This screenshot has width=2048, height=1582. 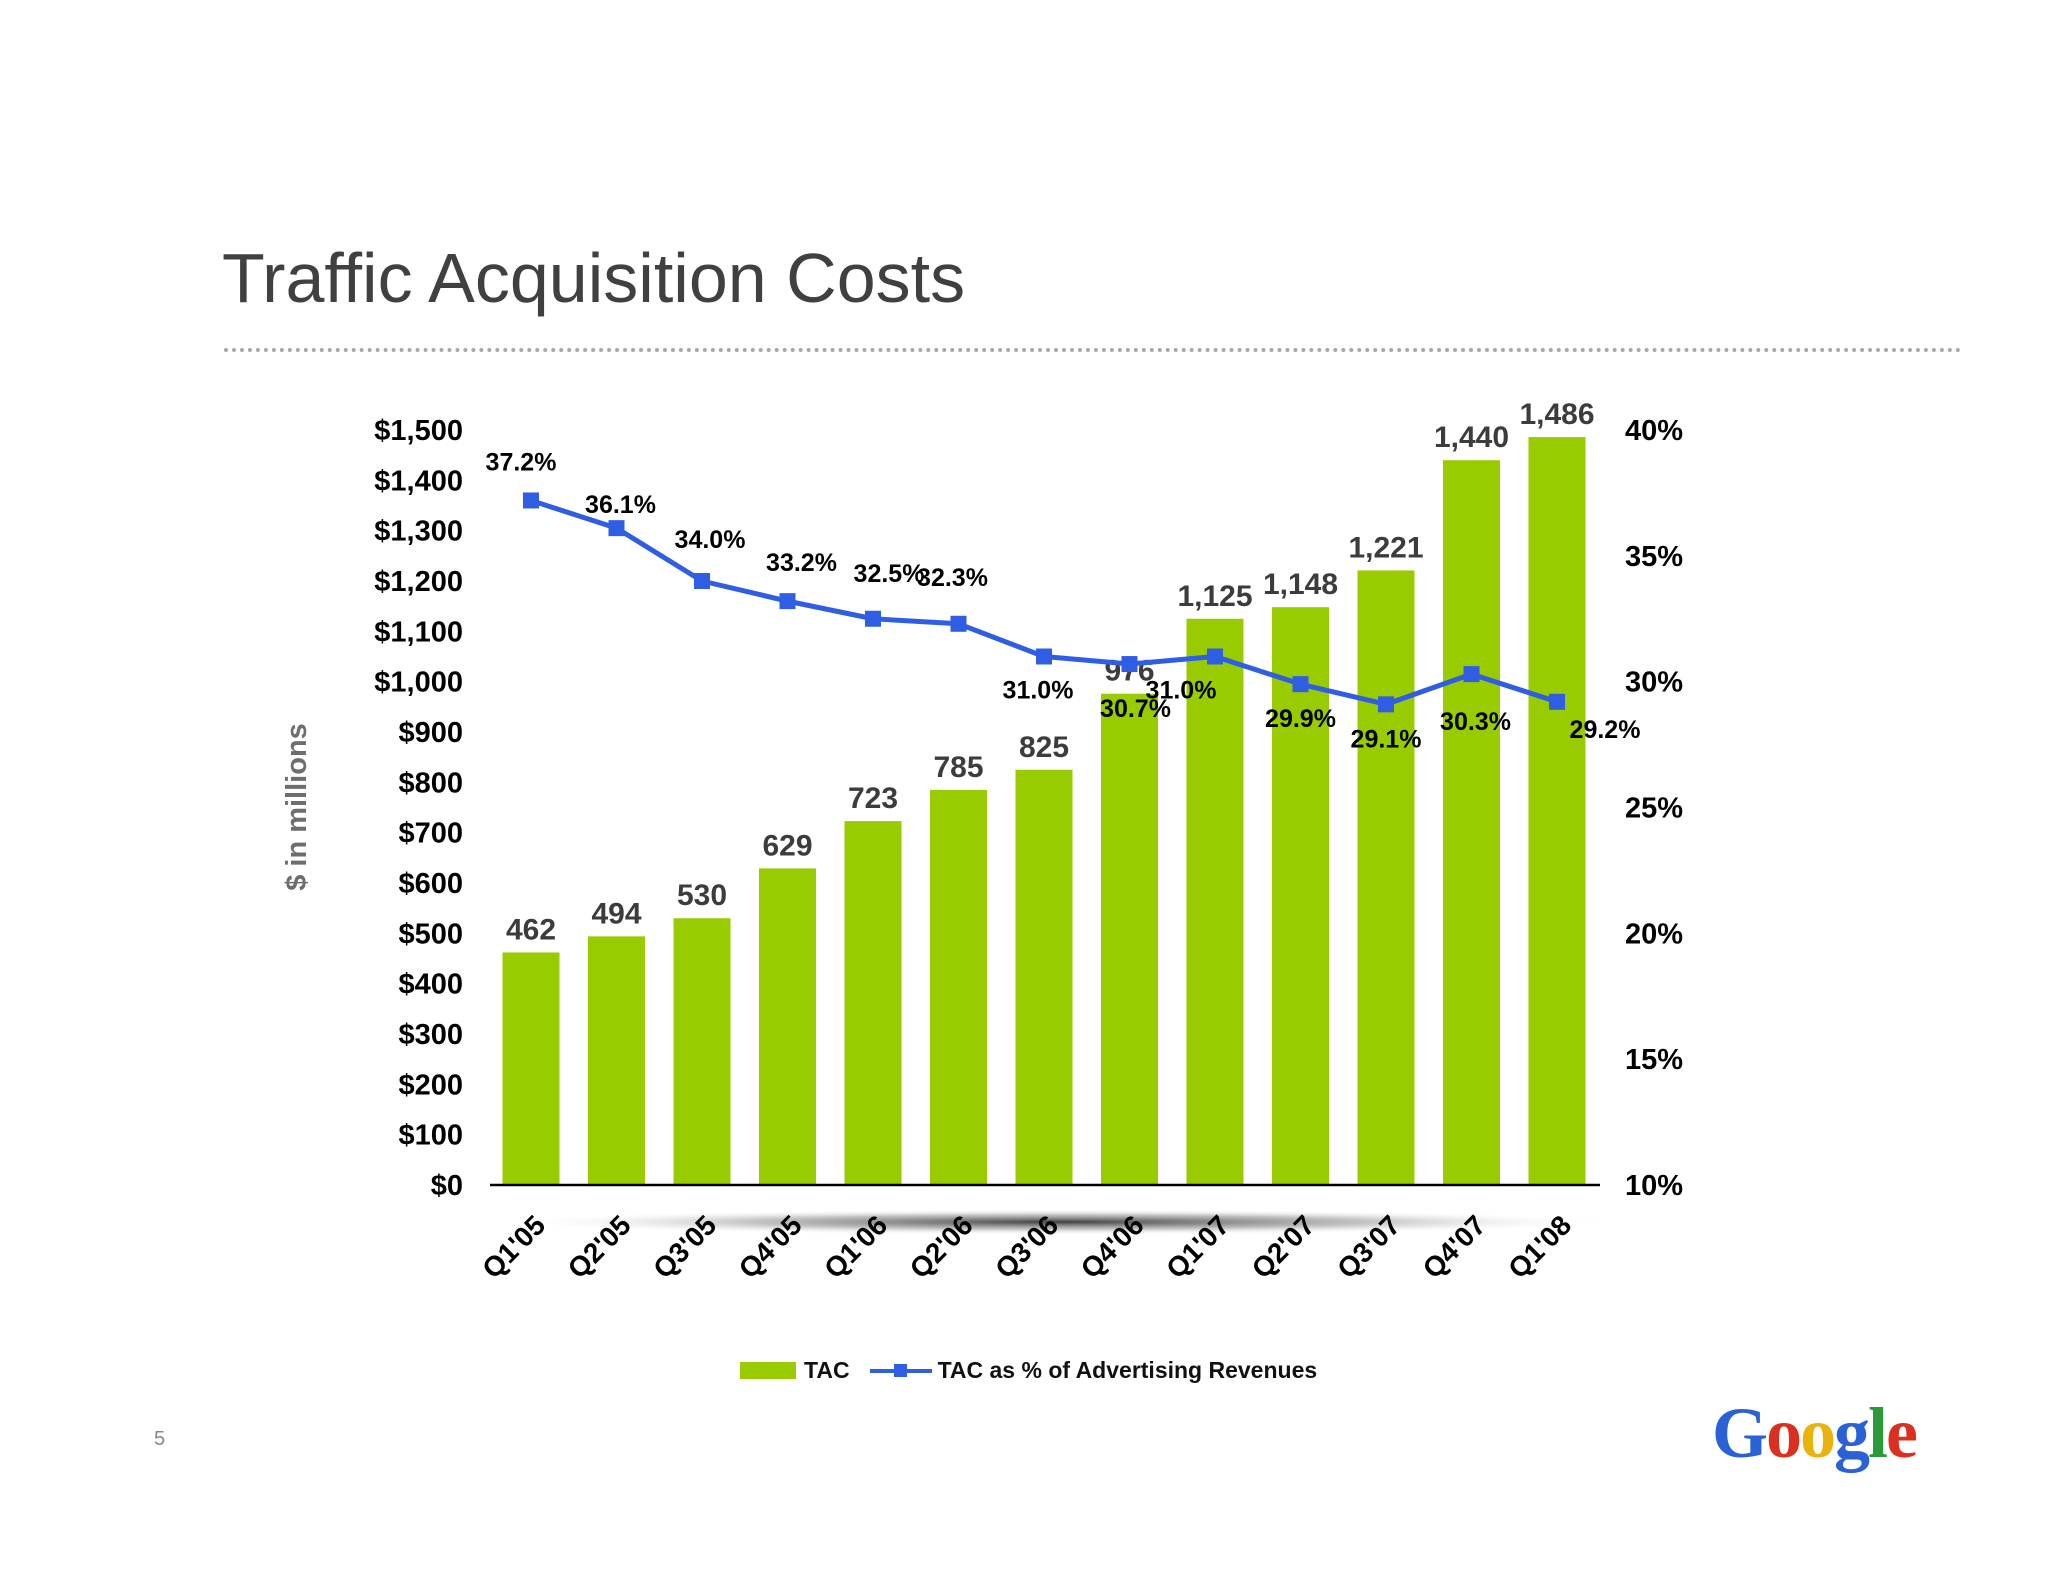 I want to click on axis-shadow, so click(x=1060, y=1222).